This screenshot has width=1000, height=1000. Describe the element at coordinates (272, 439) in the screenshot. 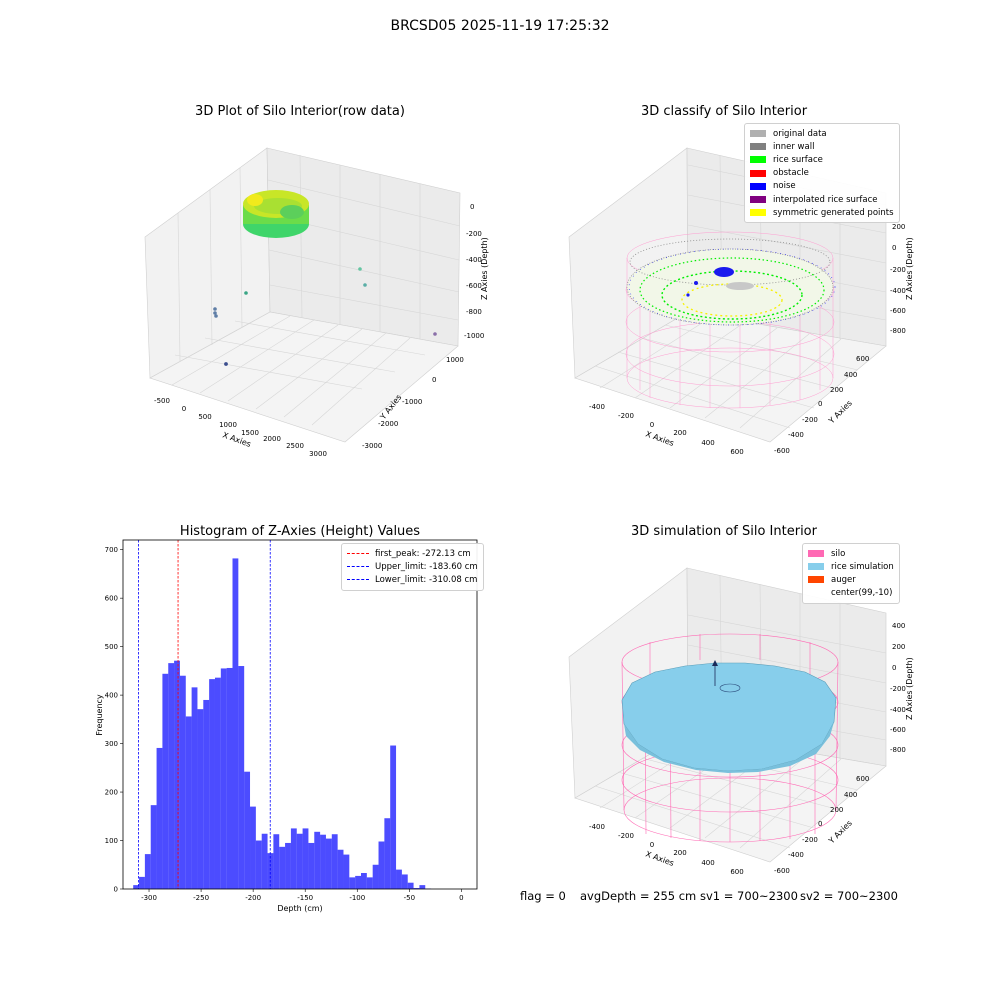

I see `x-tick-label: 2000` at that location.